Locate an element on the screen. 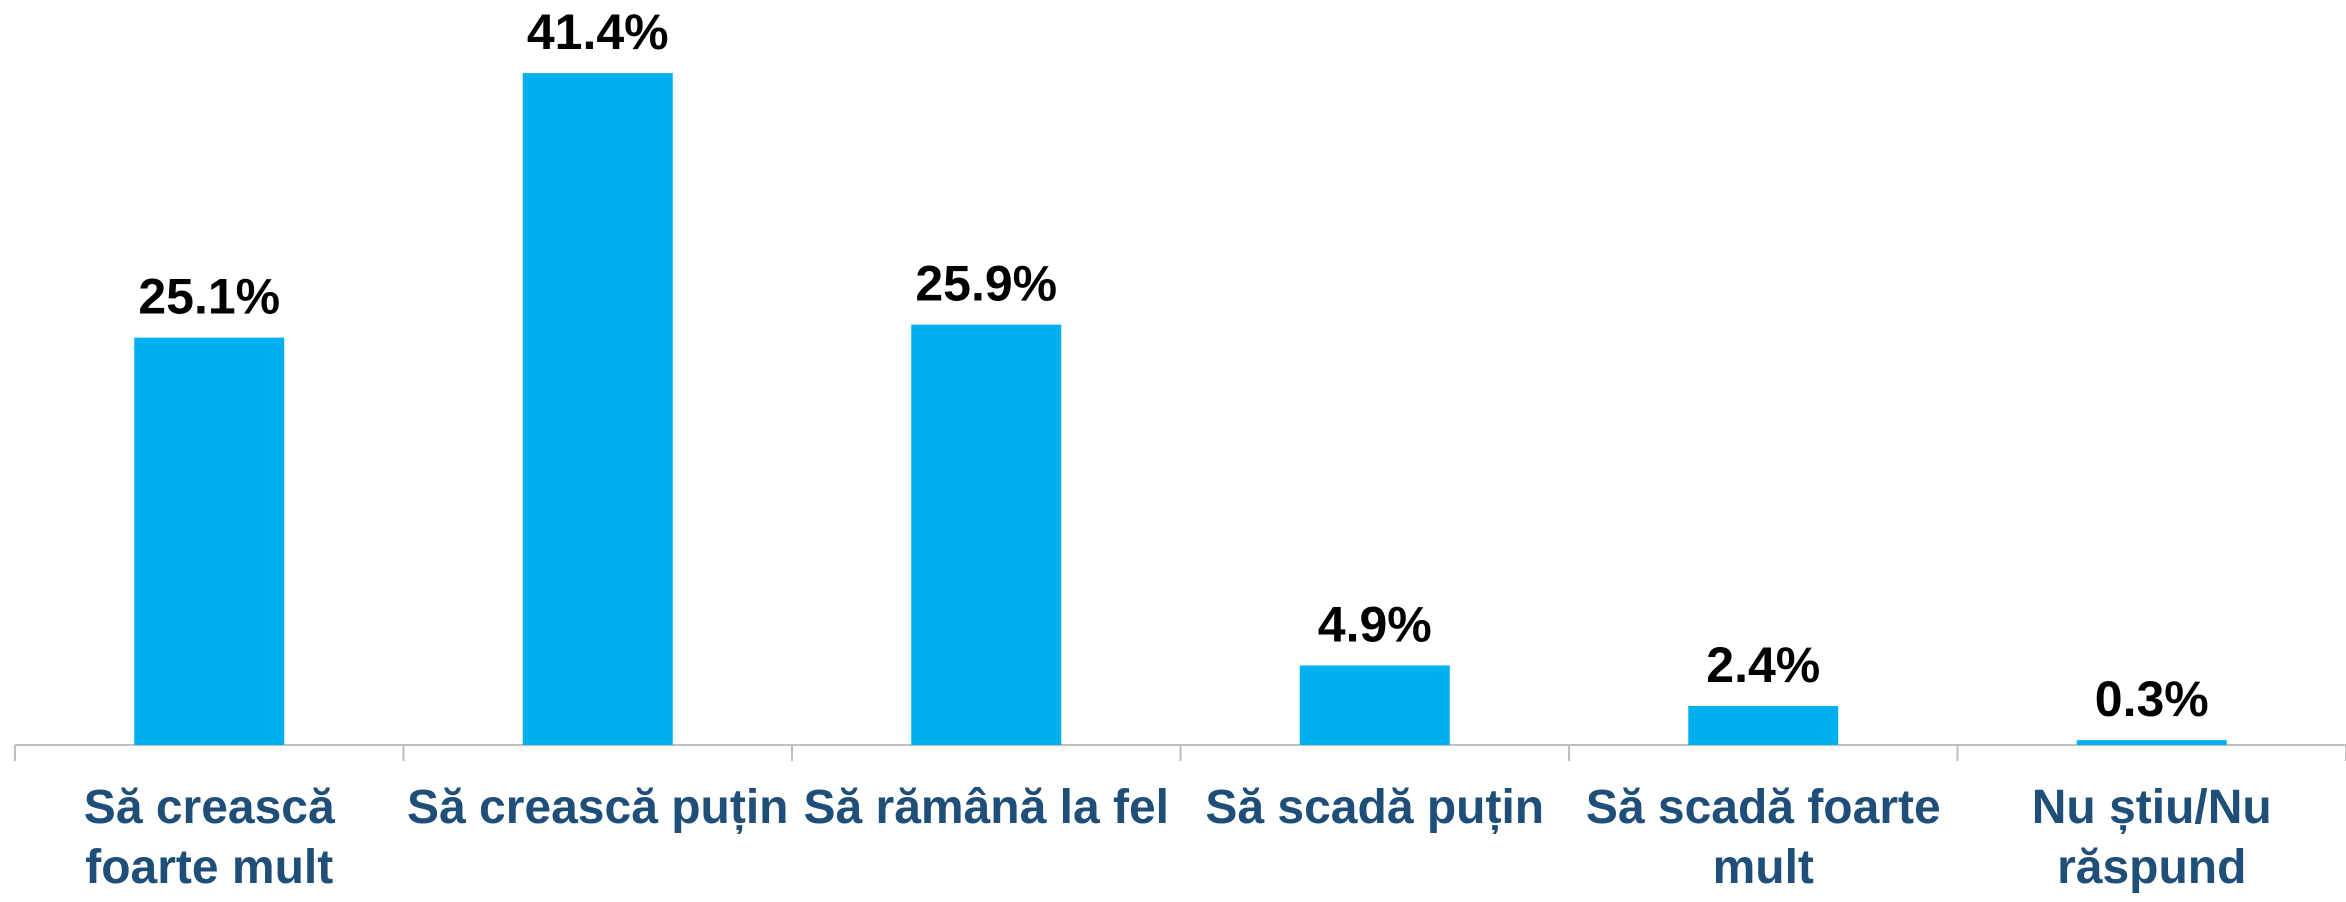  x-tick-label: Să scadă foarte mult is located at coordinates (1763, 837).